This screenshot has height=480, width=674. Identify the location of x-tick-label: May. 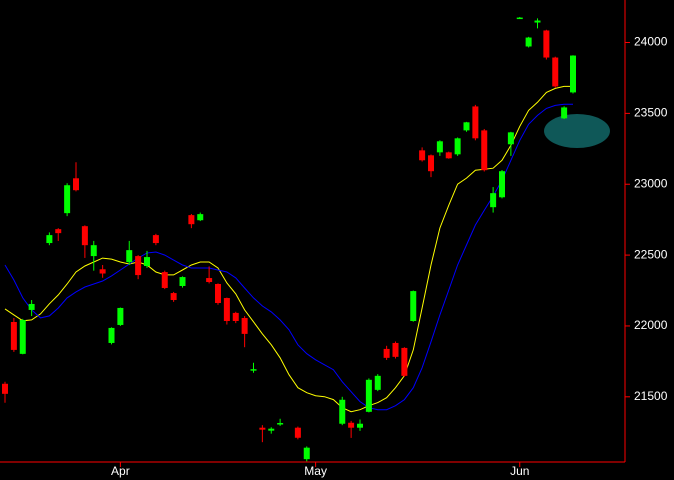
(315, 471).